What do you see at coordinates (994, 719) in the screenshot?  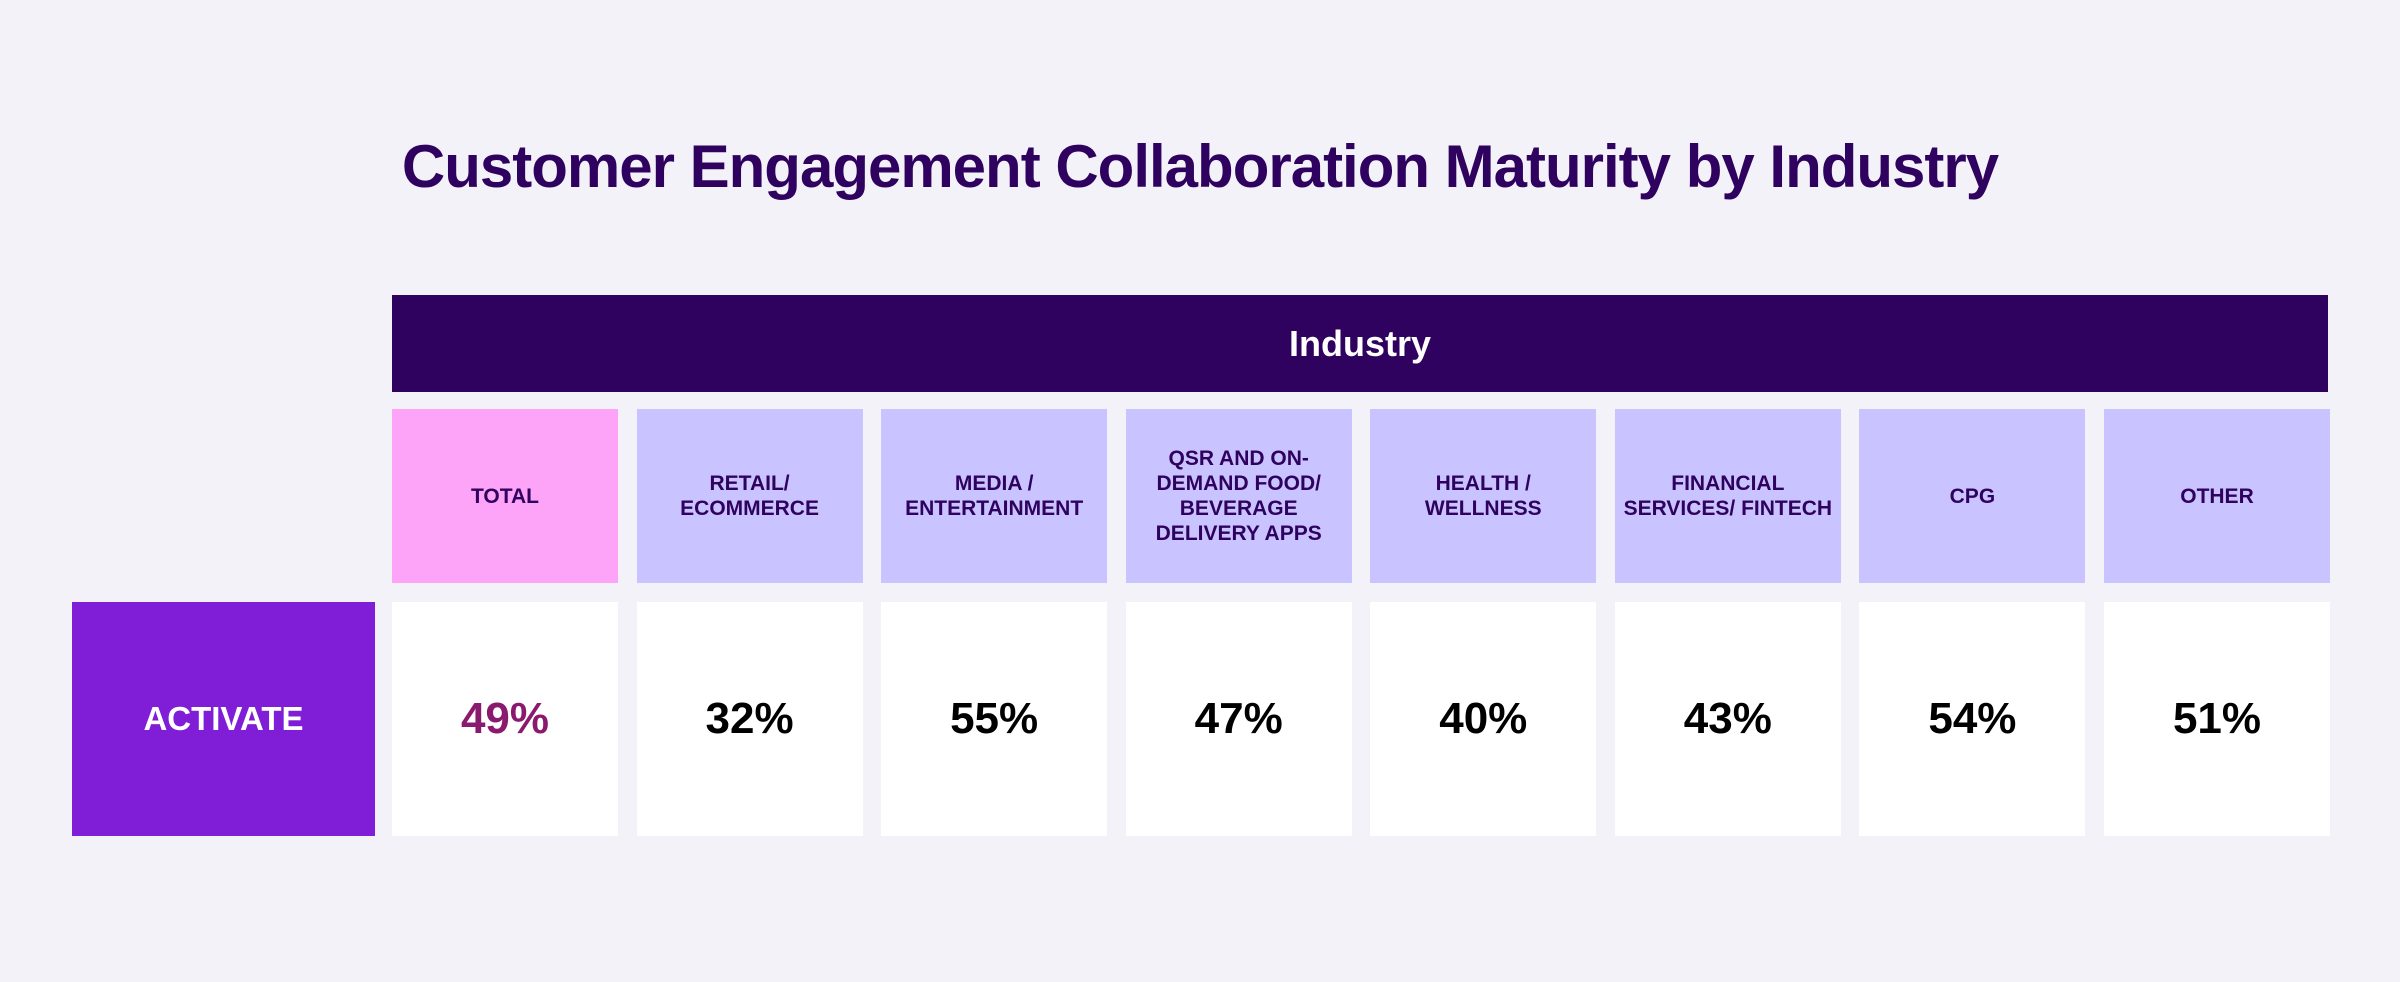 I see `value-cell: 55%` at bounding box center [994, 719].